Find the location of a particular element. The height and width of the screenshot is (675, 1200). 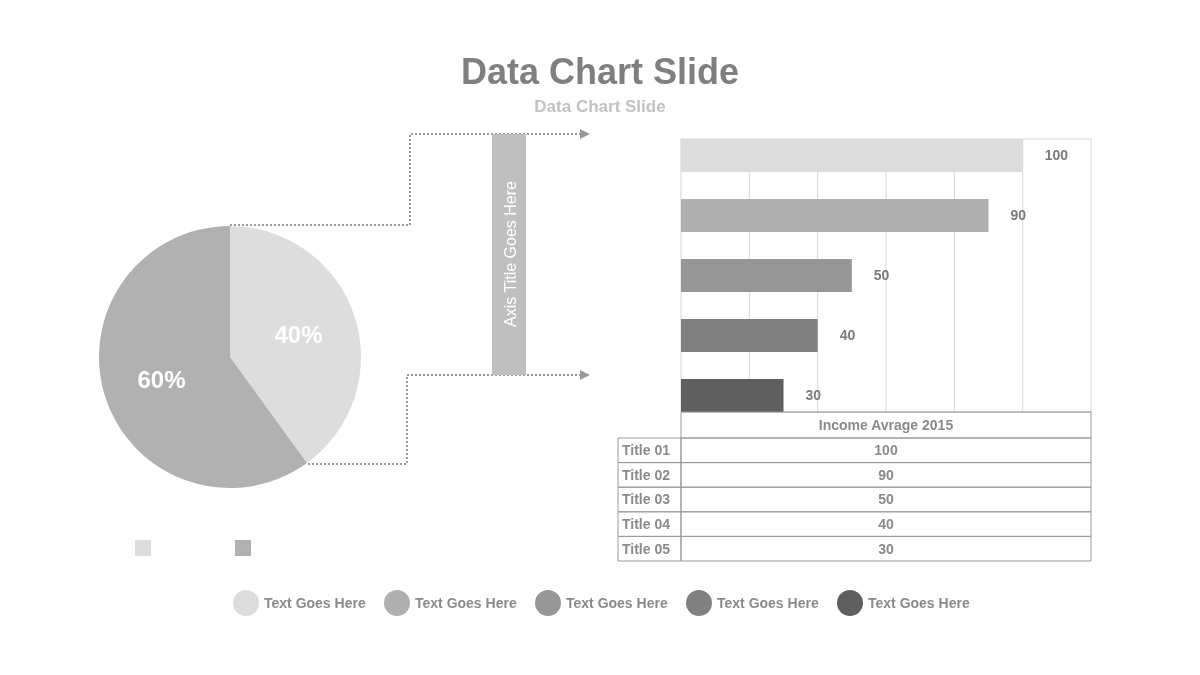

pie-slice is located at coordinates (295, 344).